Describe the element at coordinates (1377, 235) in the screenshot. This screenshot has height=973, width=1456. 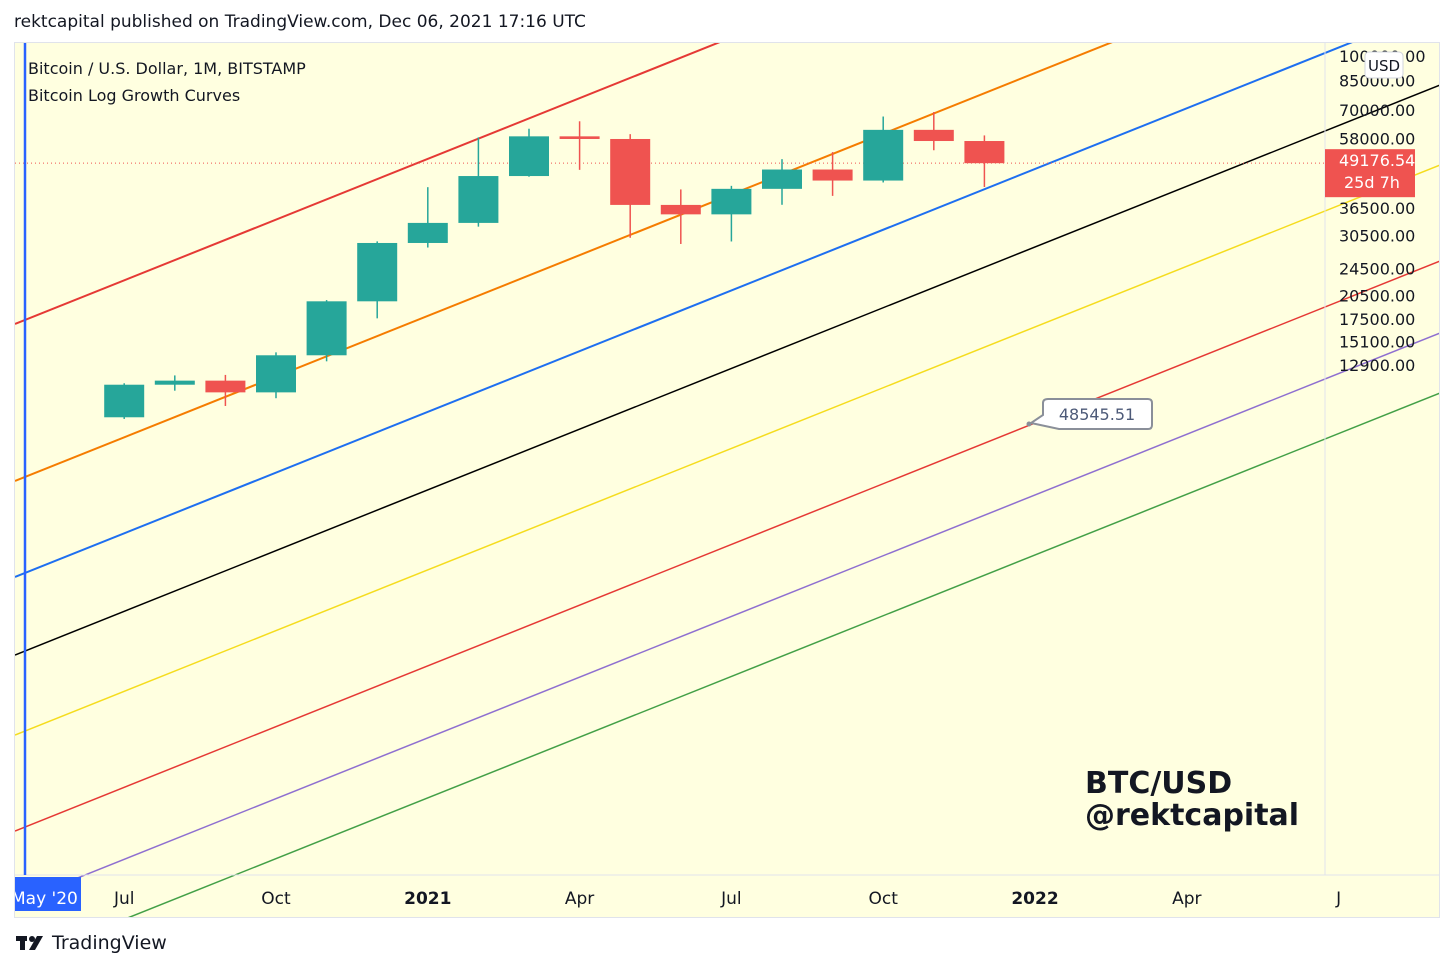
I see `price-tick-label: 30500.00` at that location.